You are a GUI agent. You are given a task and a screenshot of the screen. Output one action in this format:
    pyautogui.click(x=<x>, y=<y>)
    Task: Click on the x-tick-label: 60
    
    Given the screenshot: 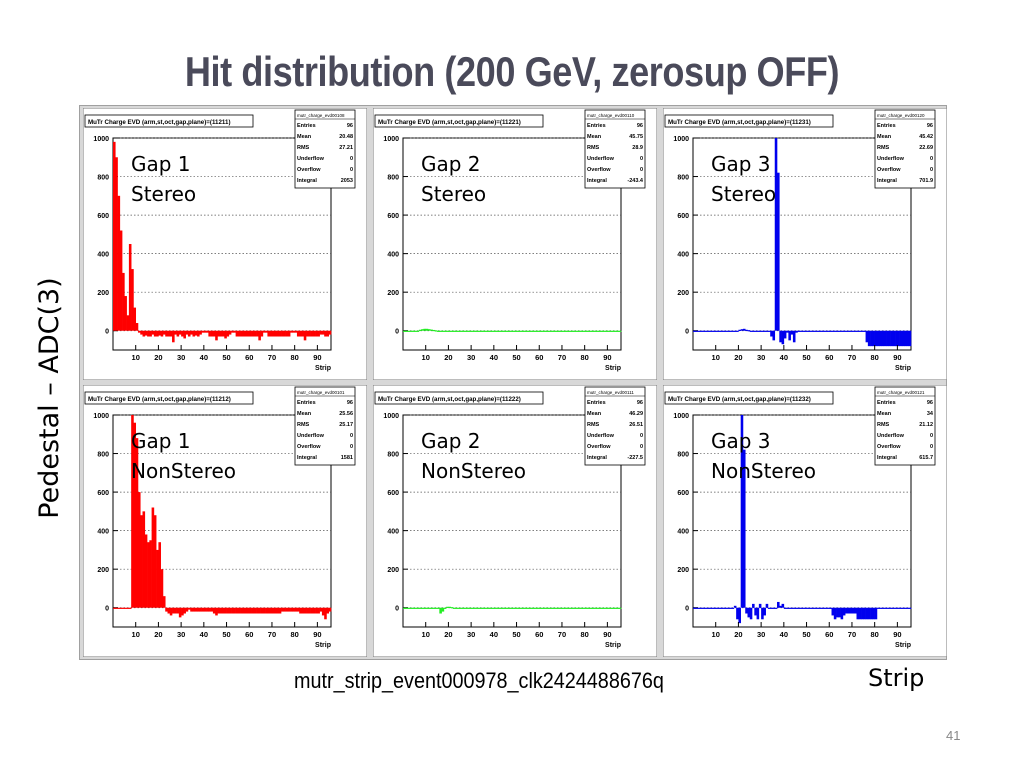 What is the action you would take?
    pyautogui.click(x=539, y=634)
    